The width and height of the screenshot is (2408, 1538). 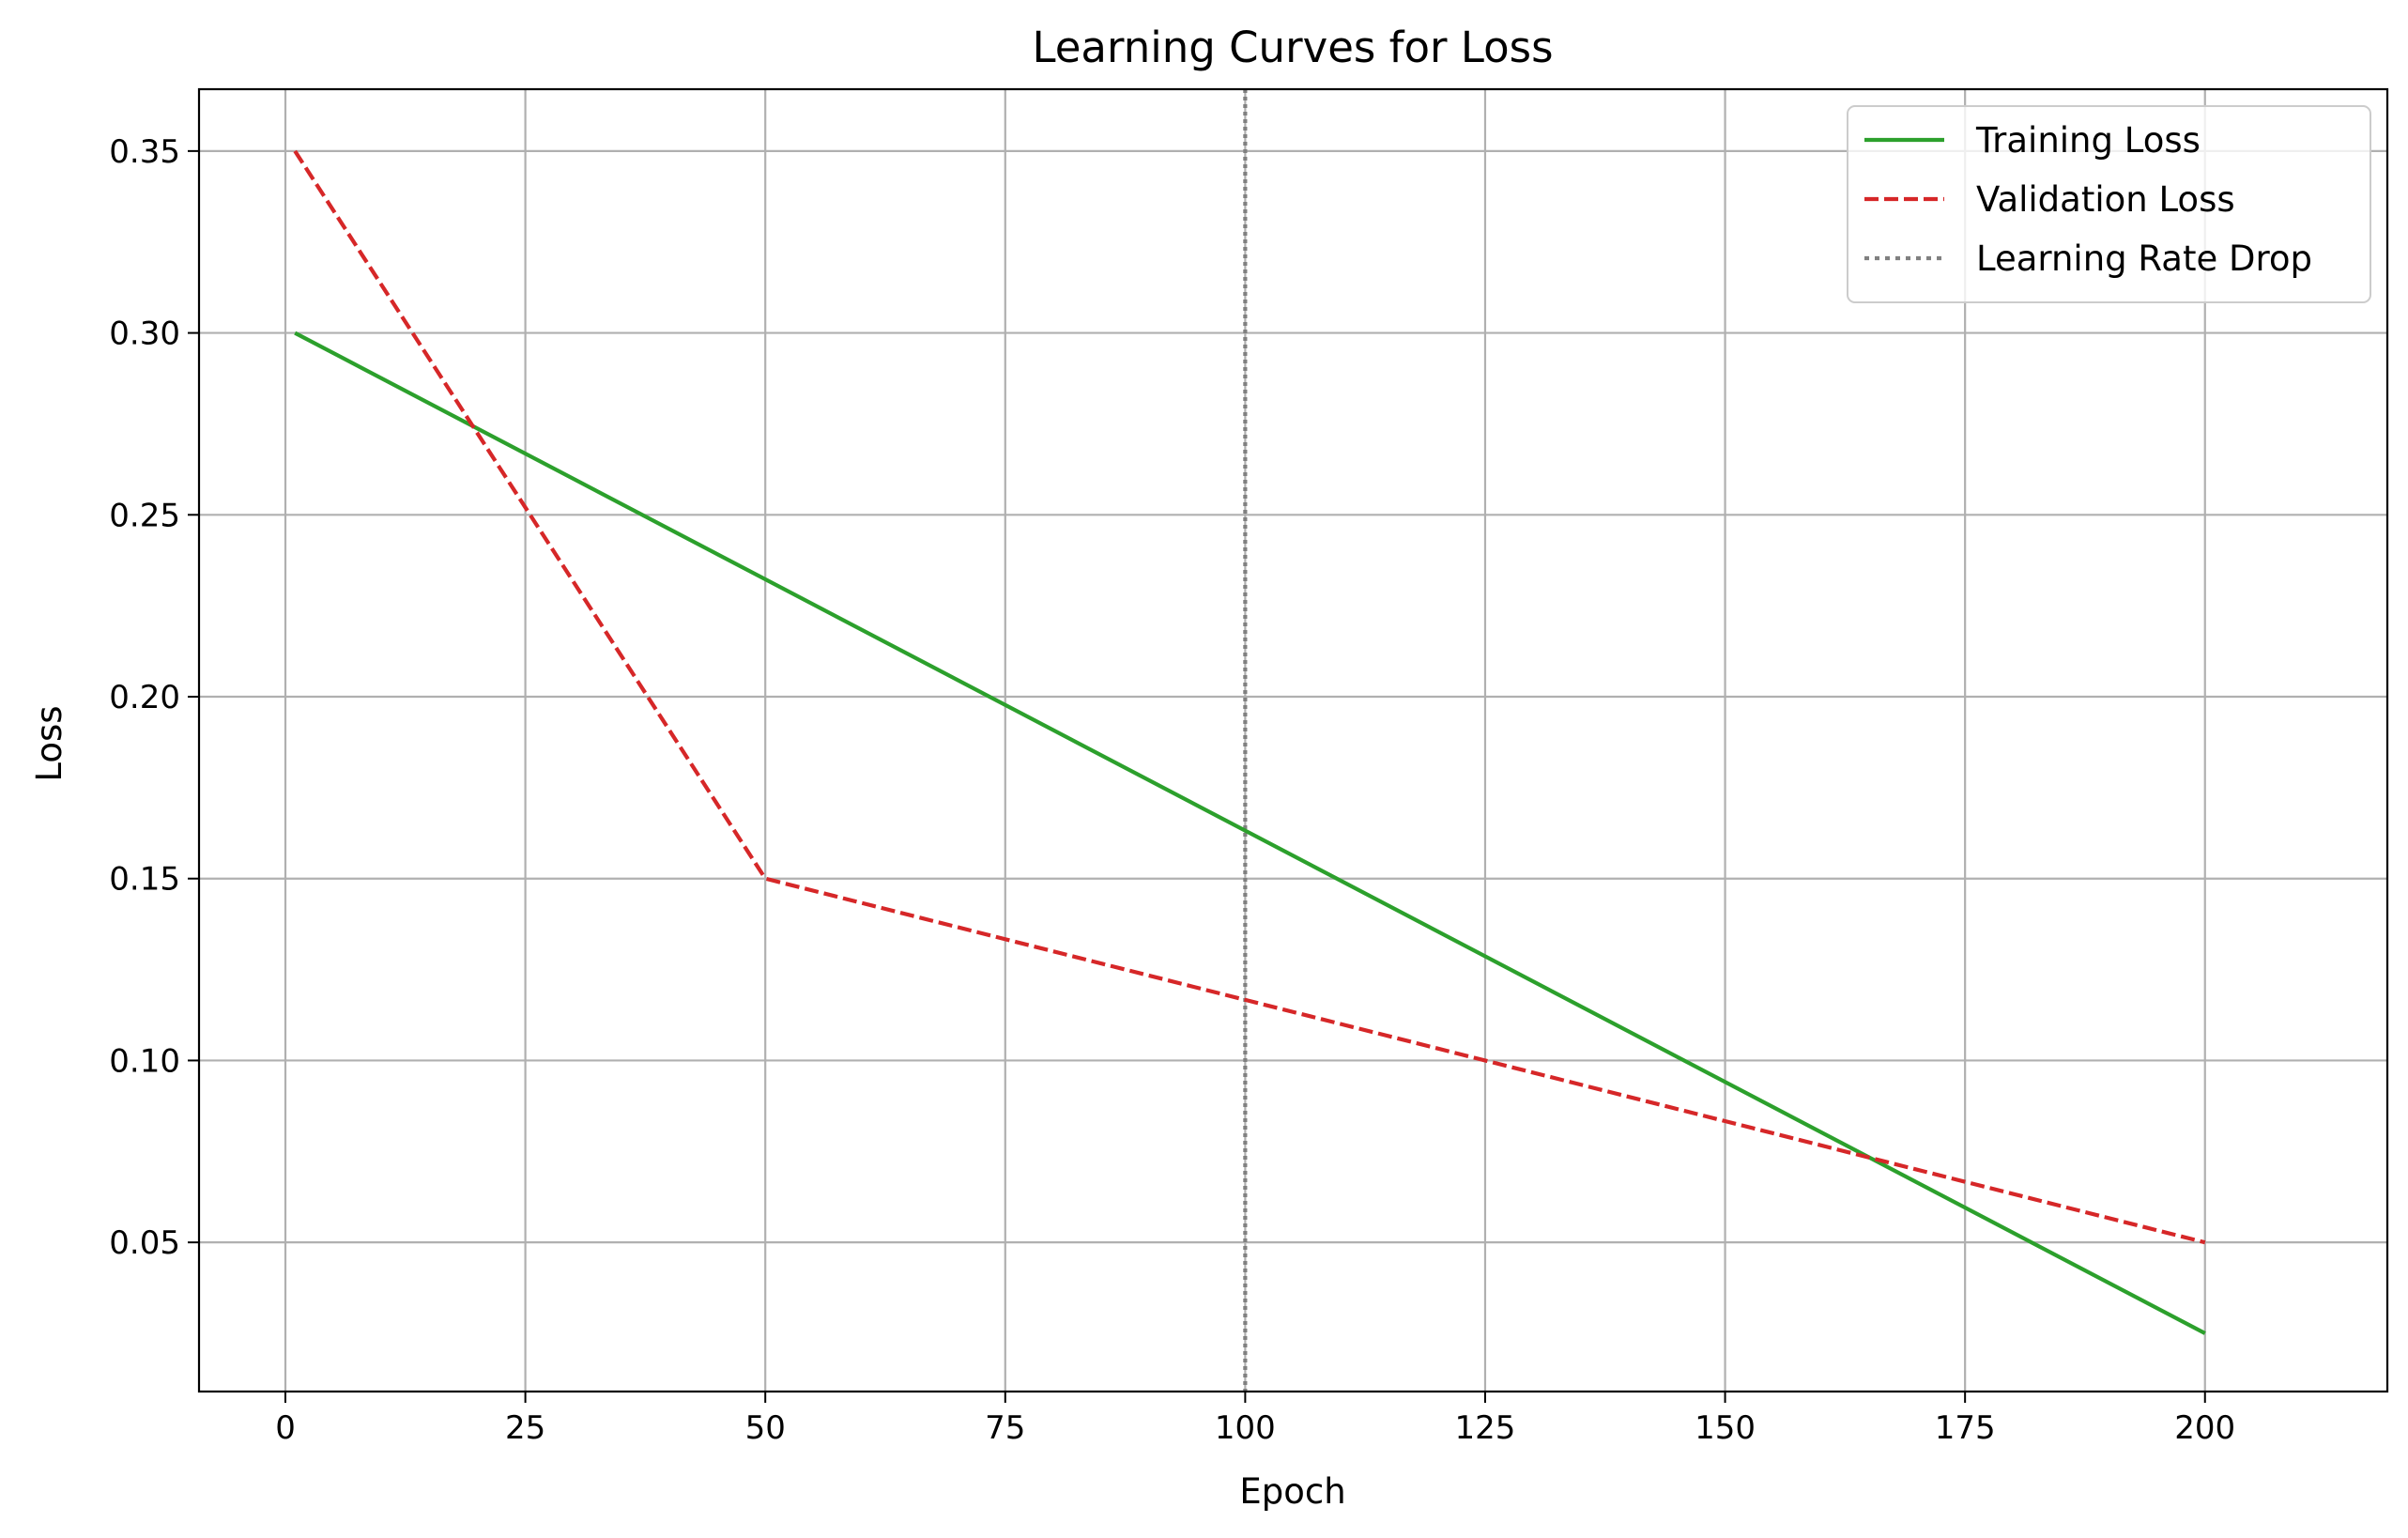 I want to click on x-tick-label: 125, so click(x=1486, y=1428).